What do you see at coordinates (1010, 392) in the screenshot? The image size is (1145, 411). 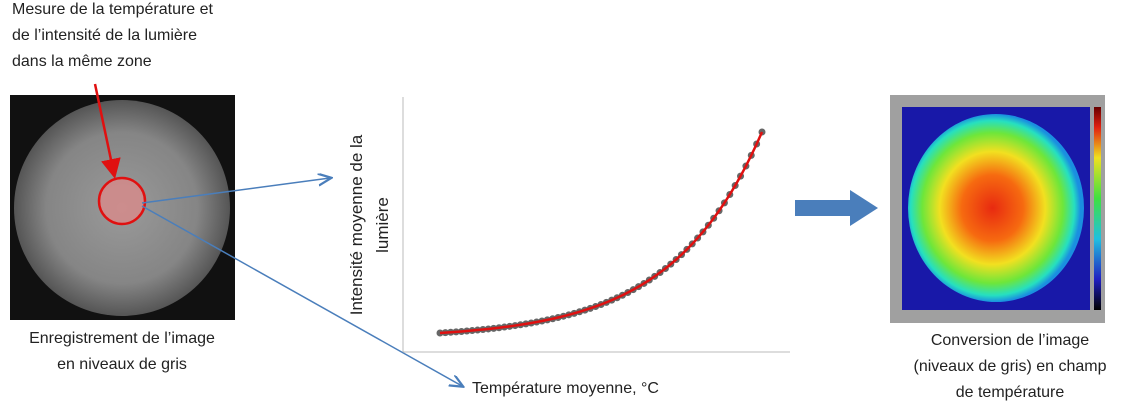 I see `caption-line: de température` at bounding box center [1010, 392].